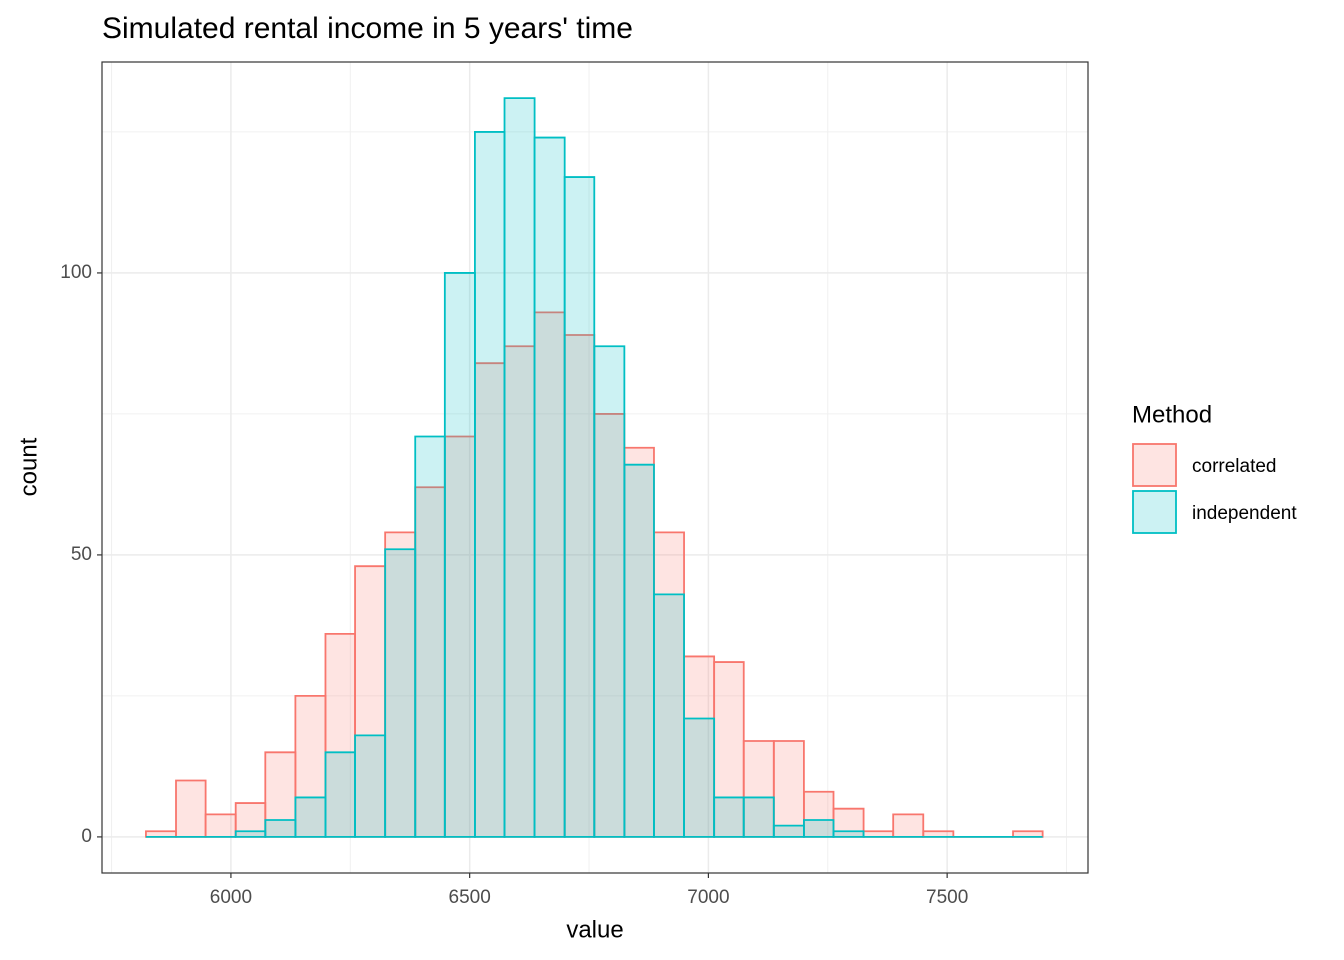 The width and height of the screenshot is (1344, 960). I want to click on legend-title: Method, so click(1172, 414).